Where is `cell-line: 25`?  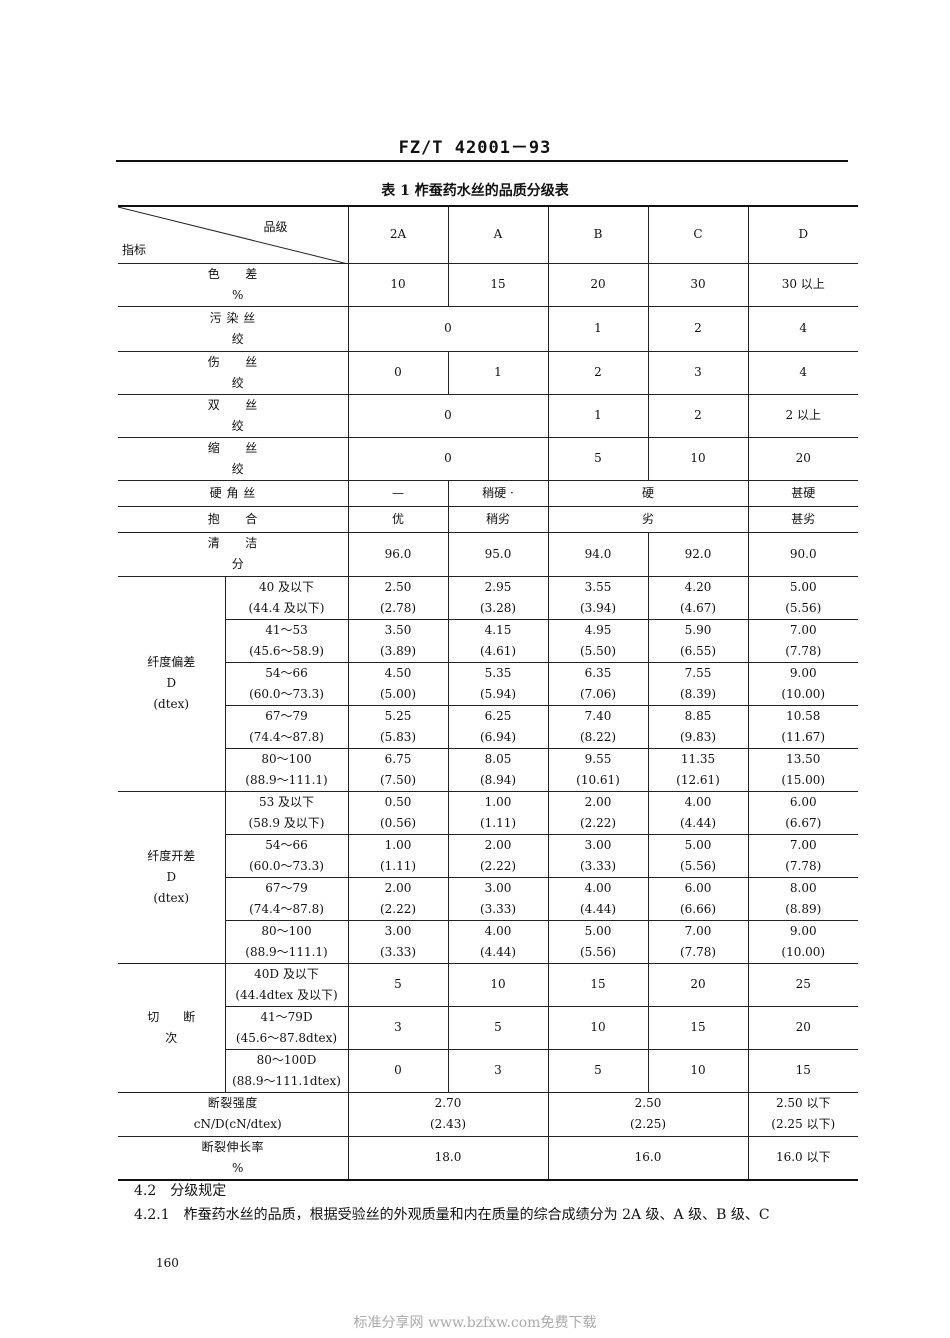
cell-line: 25 is located at coordinates (803, 984).